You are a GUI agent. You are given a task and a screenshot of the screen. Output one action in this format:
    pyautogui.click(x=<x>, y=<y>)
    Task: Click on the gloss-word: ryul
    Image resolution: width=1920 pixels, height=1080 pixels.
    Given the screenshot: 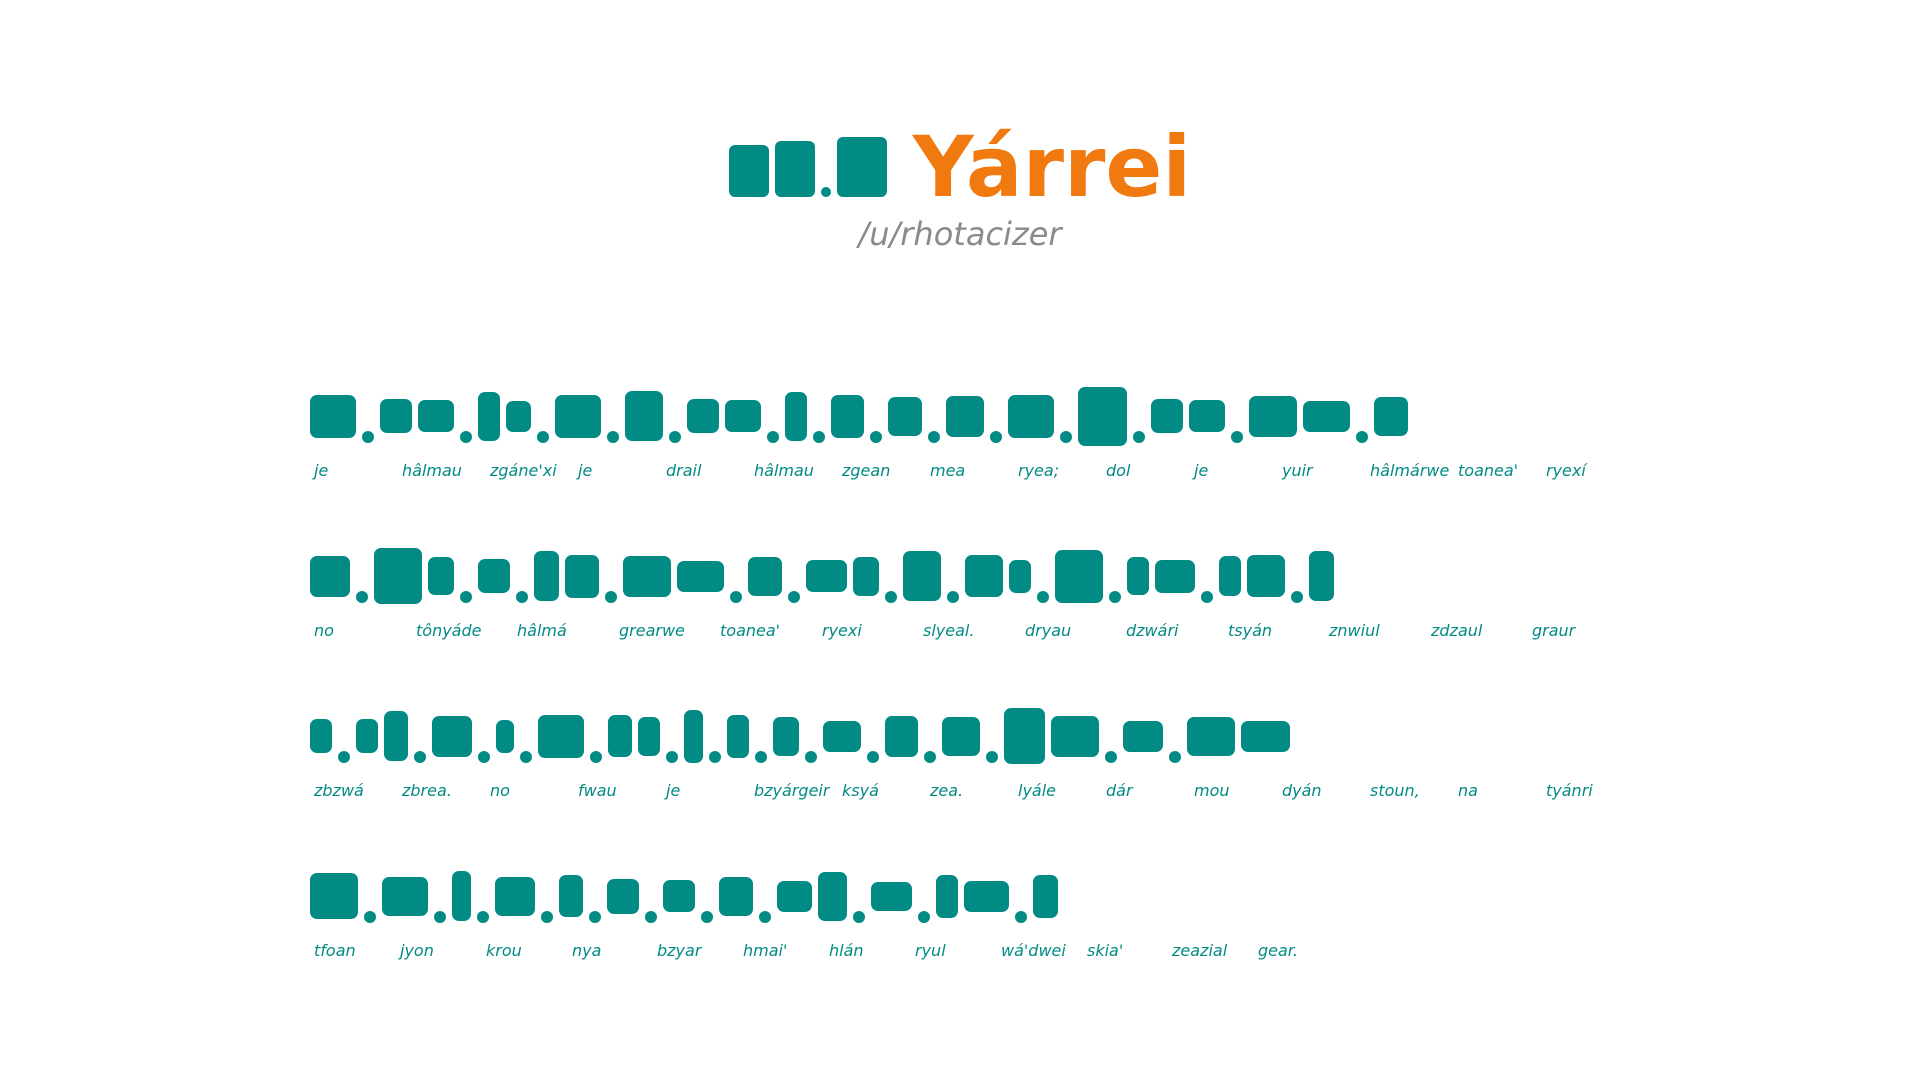 What is the action you would take?
    pyautogui.click(x=930, y=950)
    